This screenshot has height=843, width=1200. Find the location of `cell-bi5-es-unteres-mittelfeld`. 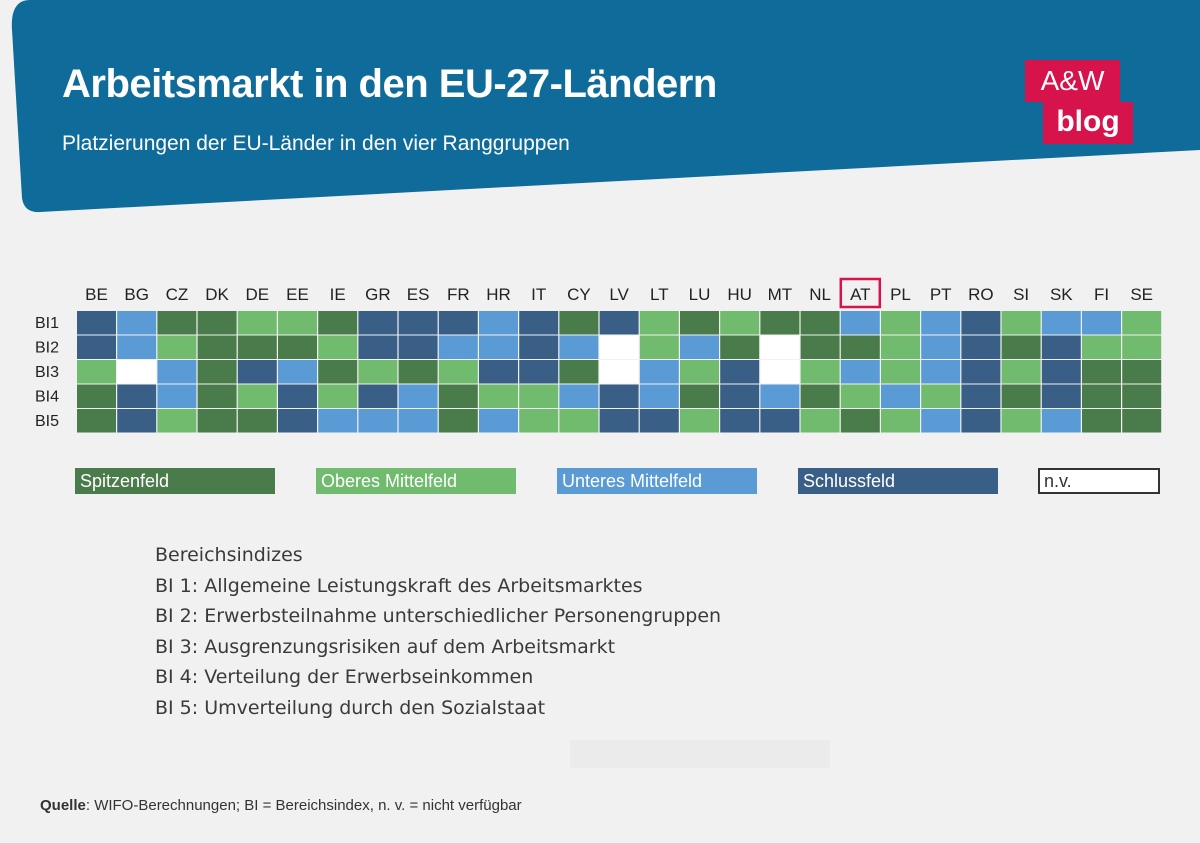

cell-bi5-es-unteres-mittelfeld is located at coordinates (418, 421).